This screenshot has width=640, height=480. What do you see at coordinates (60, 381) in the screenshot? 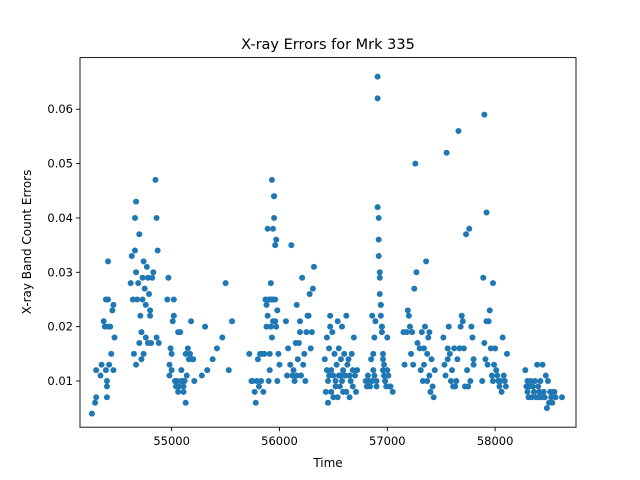
I see `y-tick-label: 0.01` at bounding box center [60, 381].